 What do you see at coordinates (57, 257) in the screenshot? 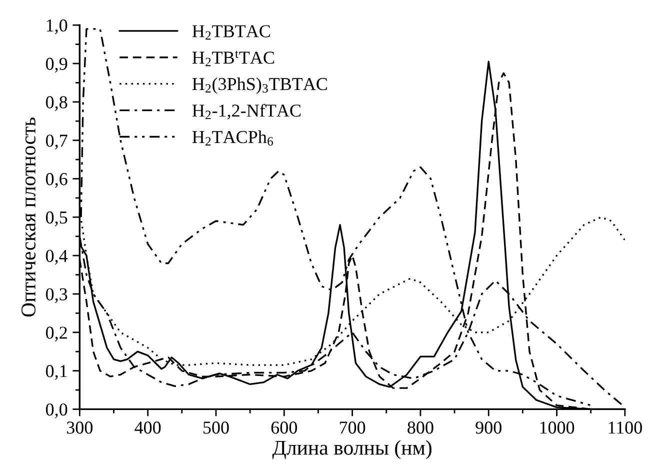
I see `y-tick-label: 0,4` at bounding box center [57, 257].